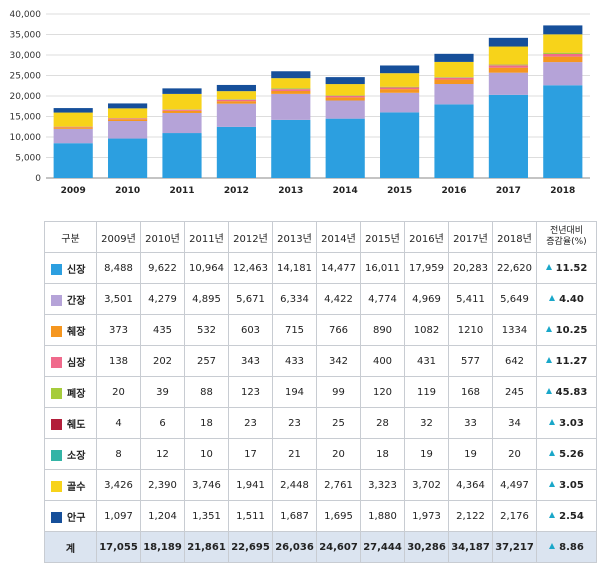 This screenshot has height=566, width=600. I want to click on header-change-line2: 증감율(%), so click(566, 242).